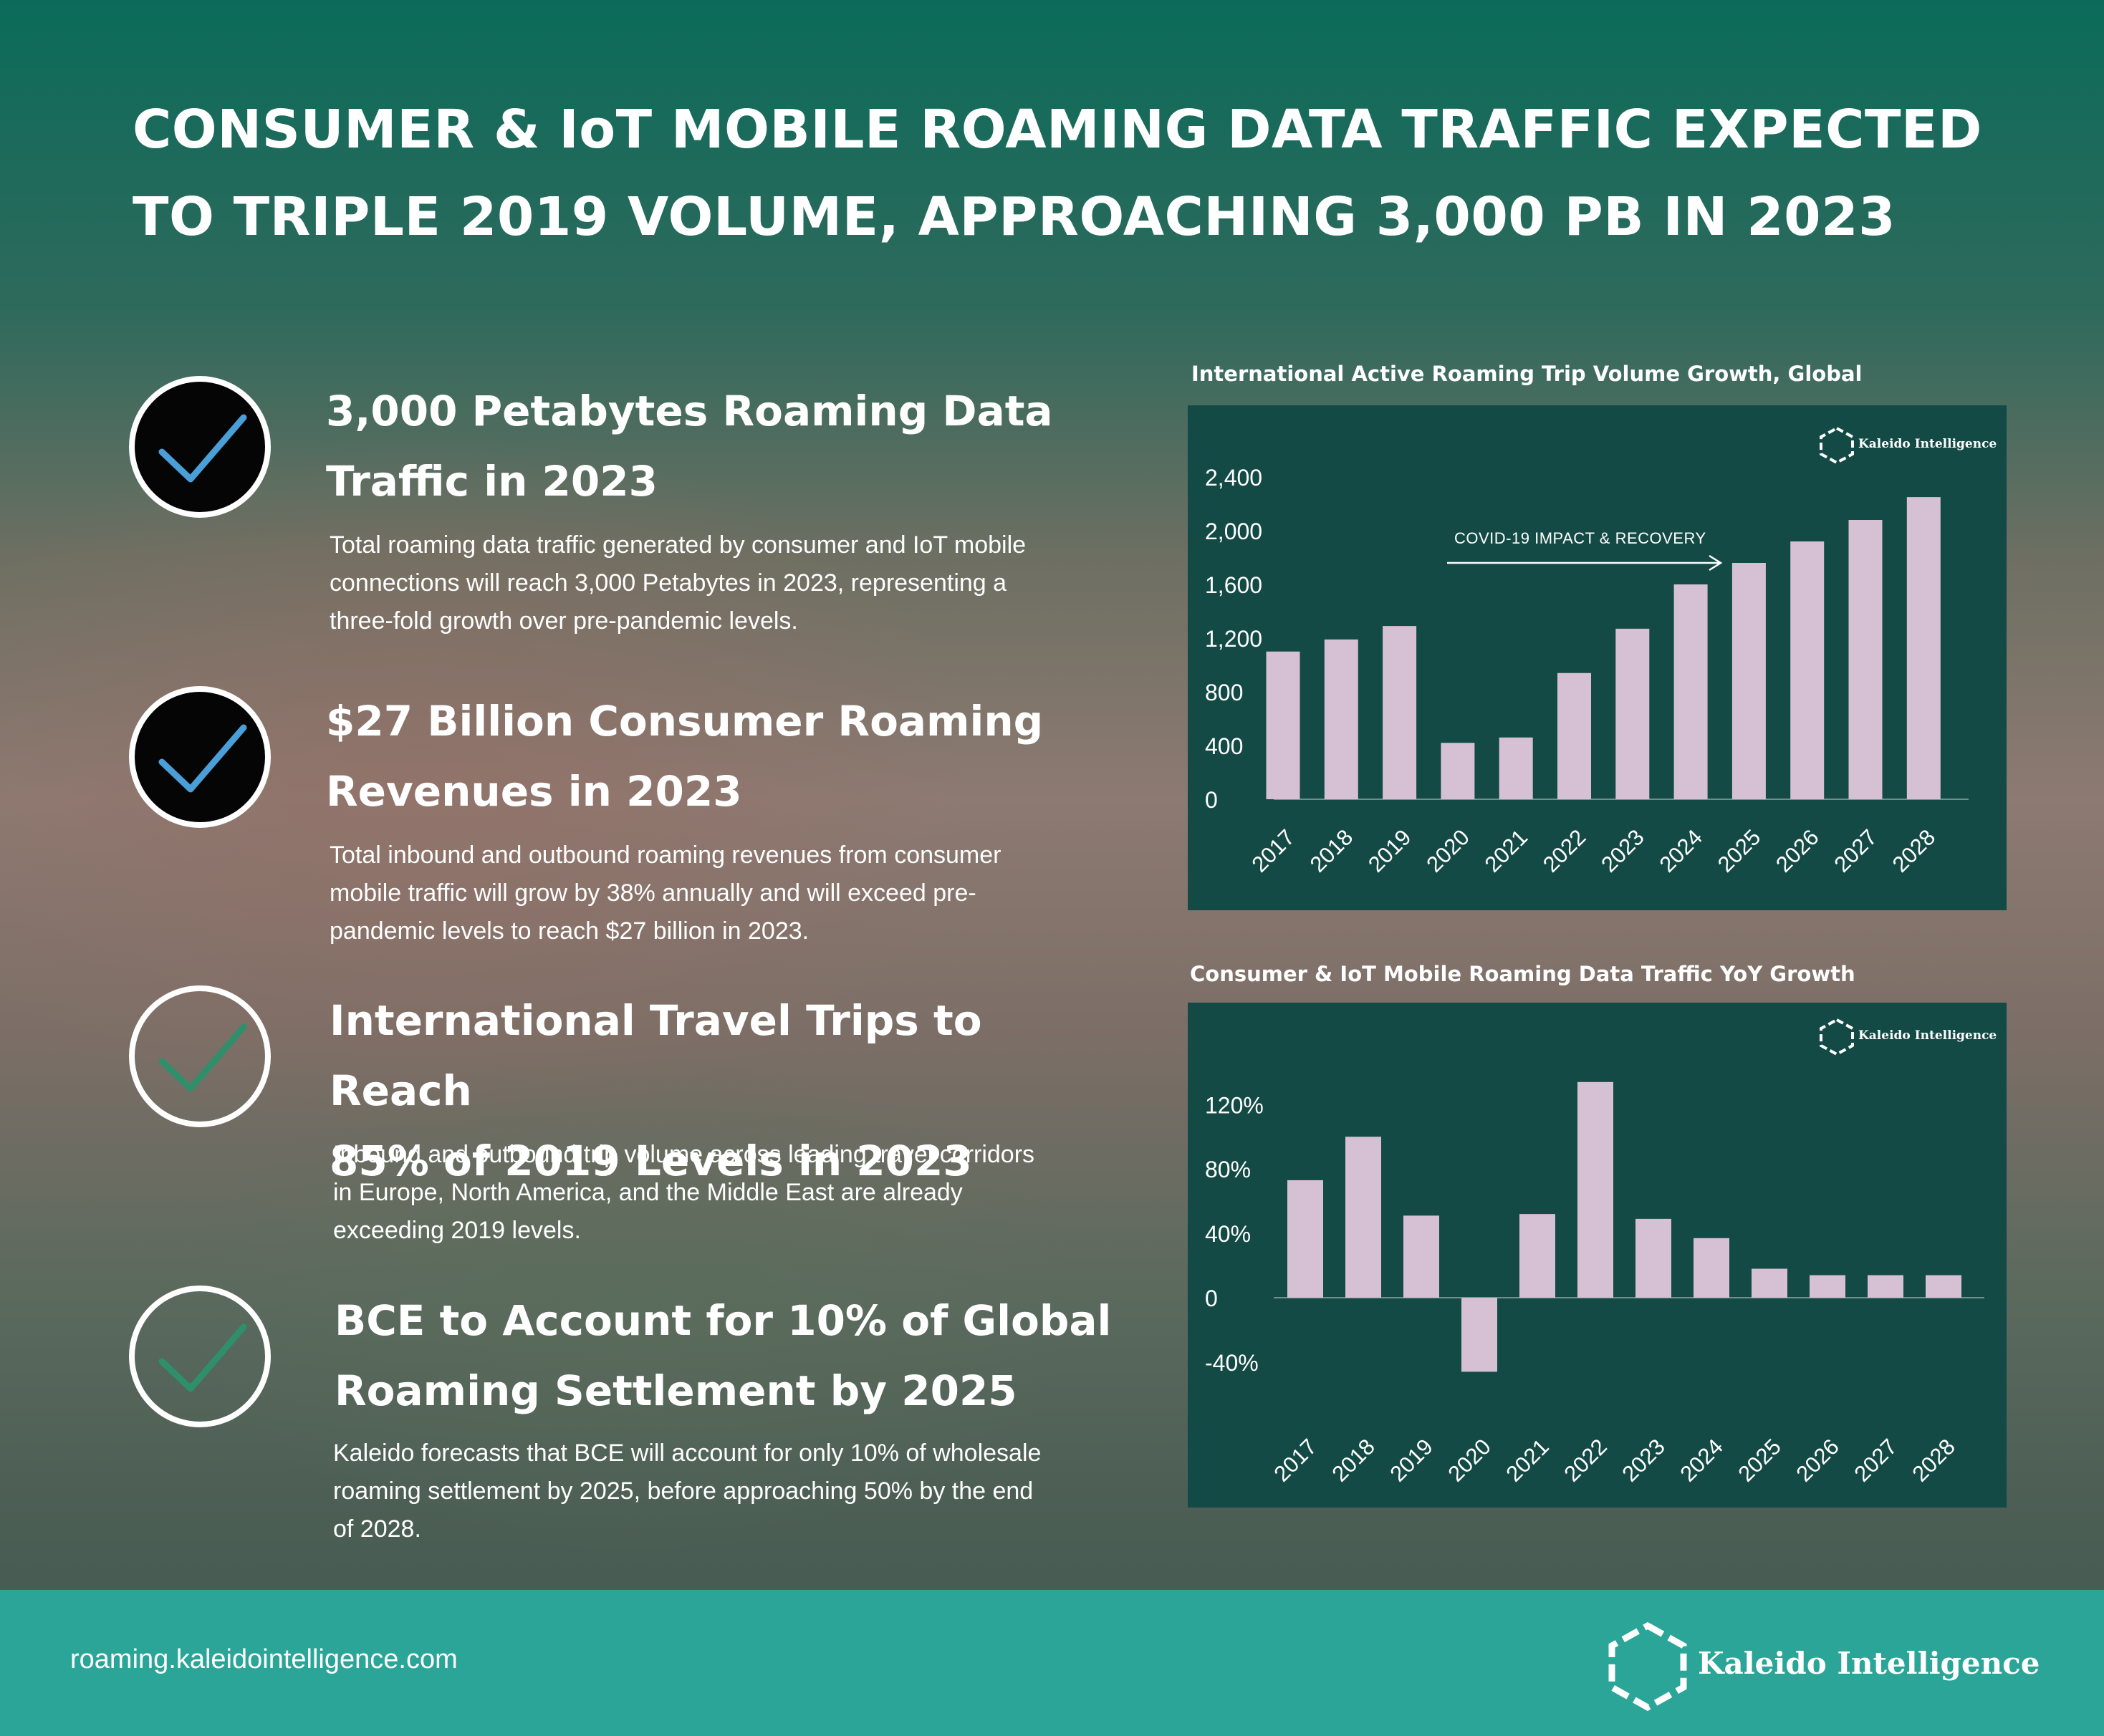 This screenshot has height=1736, width=2104. What do you see at coordinates (689, 411) in the screenshot?
I see `feature-heading-line-1: 3,000 Petabytes Roaming Data` at bounding box center [689, 411].